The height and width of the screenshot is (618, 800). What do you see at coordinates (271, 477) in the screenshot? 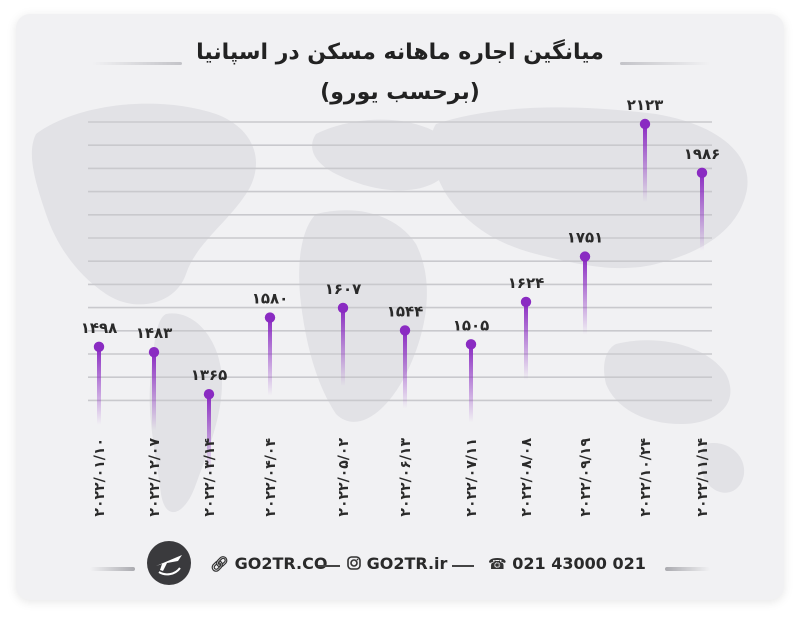
I see `x-tick-label: ۲۰۲۲/۰۴/۰۴` at bounding box center [271, 477].